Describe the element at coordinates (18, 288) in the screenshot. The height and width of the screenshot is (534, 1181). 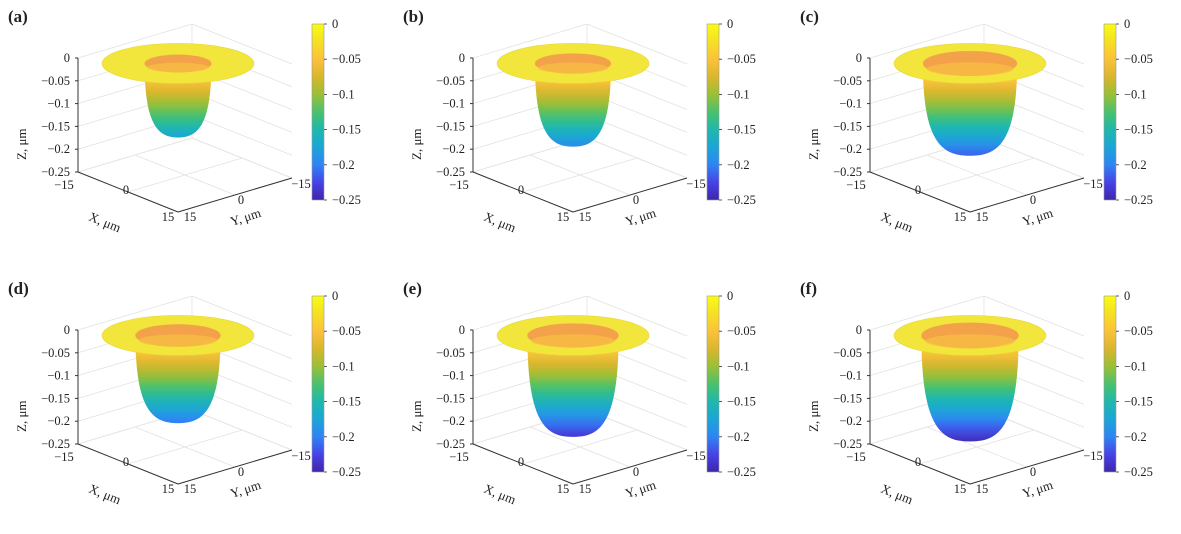
I see `panel-label: (d)` at that location.